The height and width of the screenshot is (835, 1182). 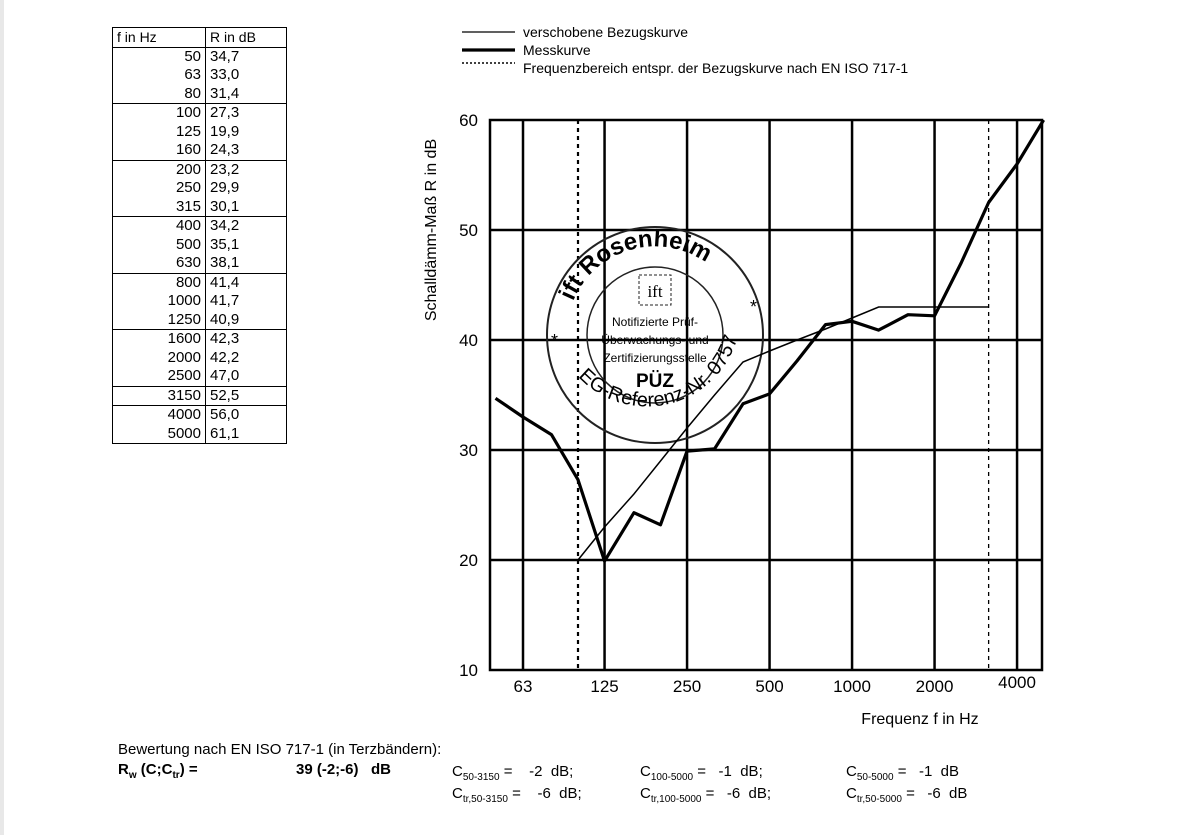 I want to click on table-row: 630 38,1, so click(x=199, y=263).